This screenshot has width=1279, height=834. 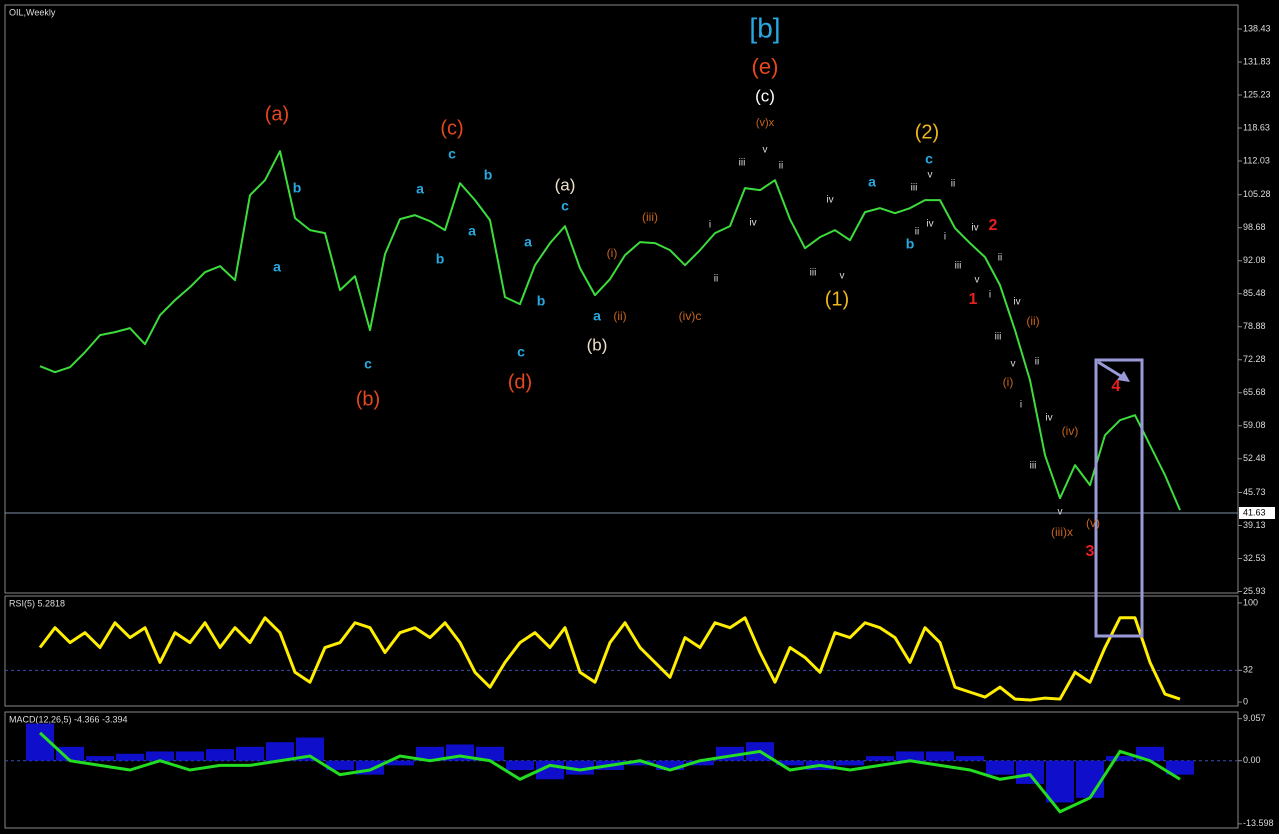 I want to click on wave-label: (e), so click(x=765, y=66).